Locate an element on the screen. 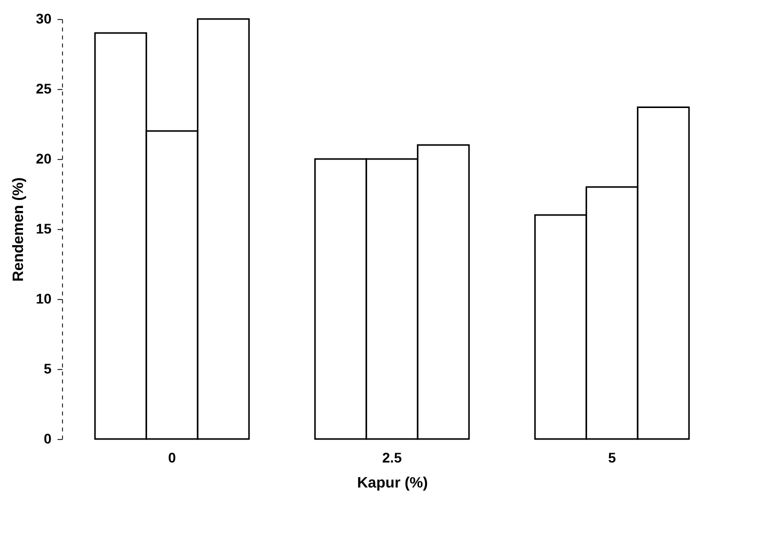  y-tick-label: 10 is located at coordinates (44, 298).